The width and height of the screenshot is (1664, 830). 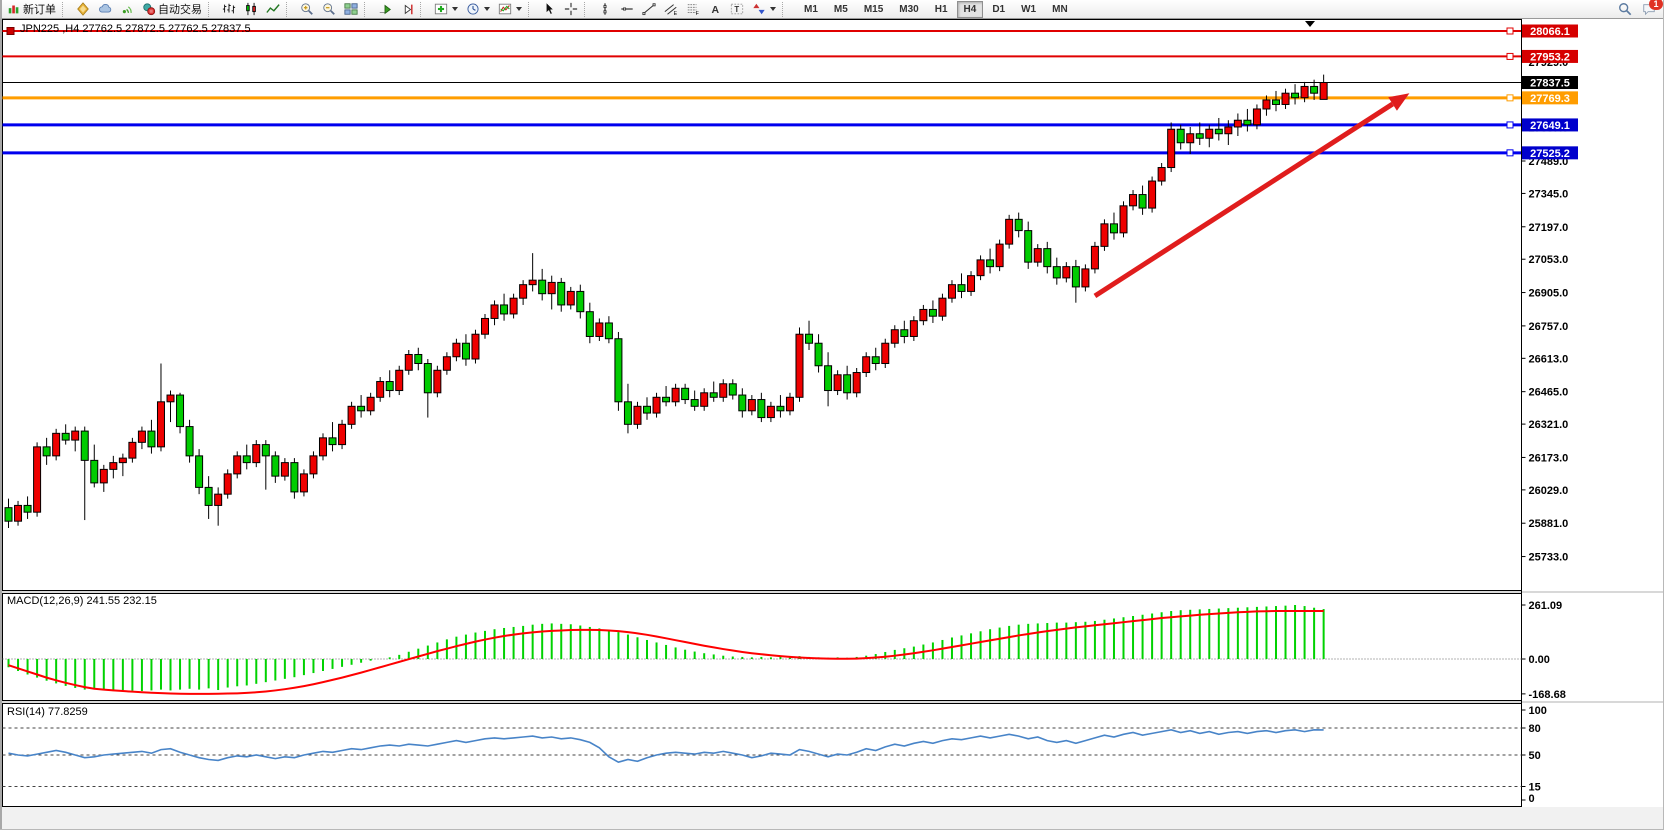 What do you see at coordinates (478, 9) in the screenshot?
I see `periods-button` at bounding box center [478, 9].